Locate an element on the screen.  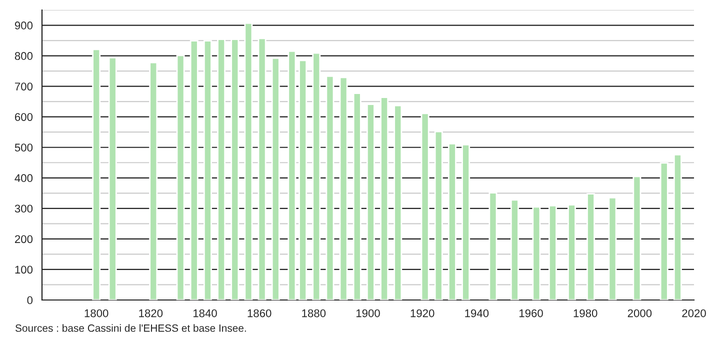
y-tick-label: 0 is located at coordinates (30, 300).